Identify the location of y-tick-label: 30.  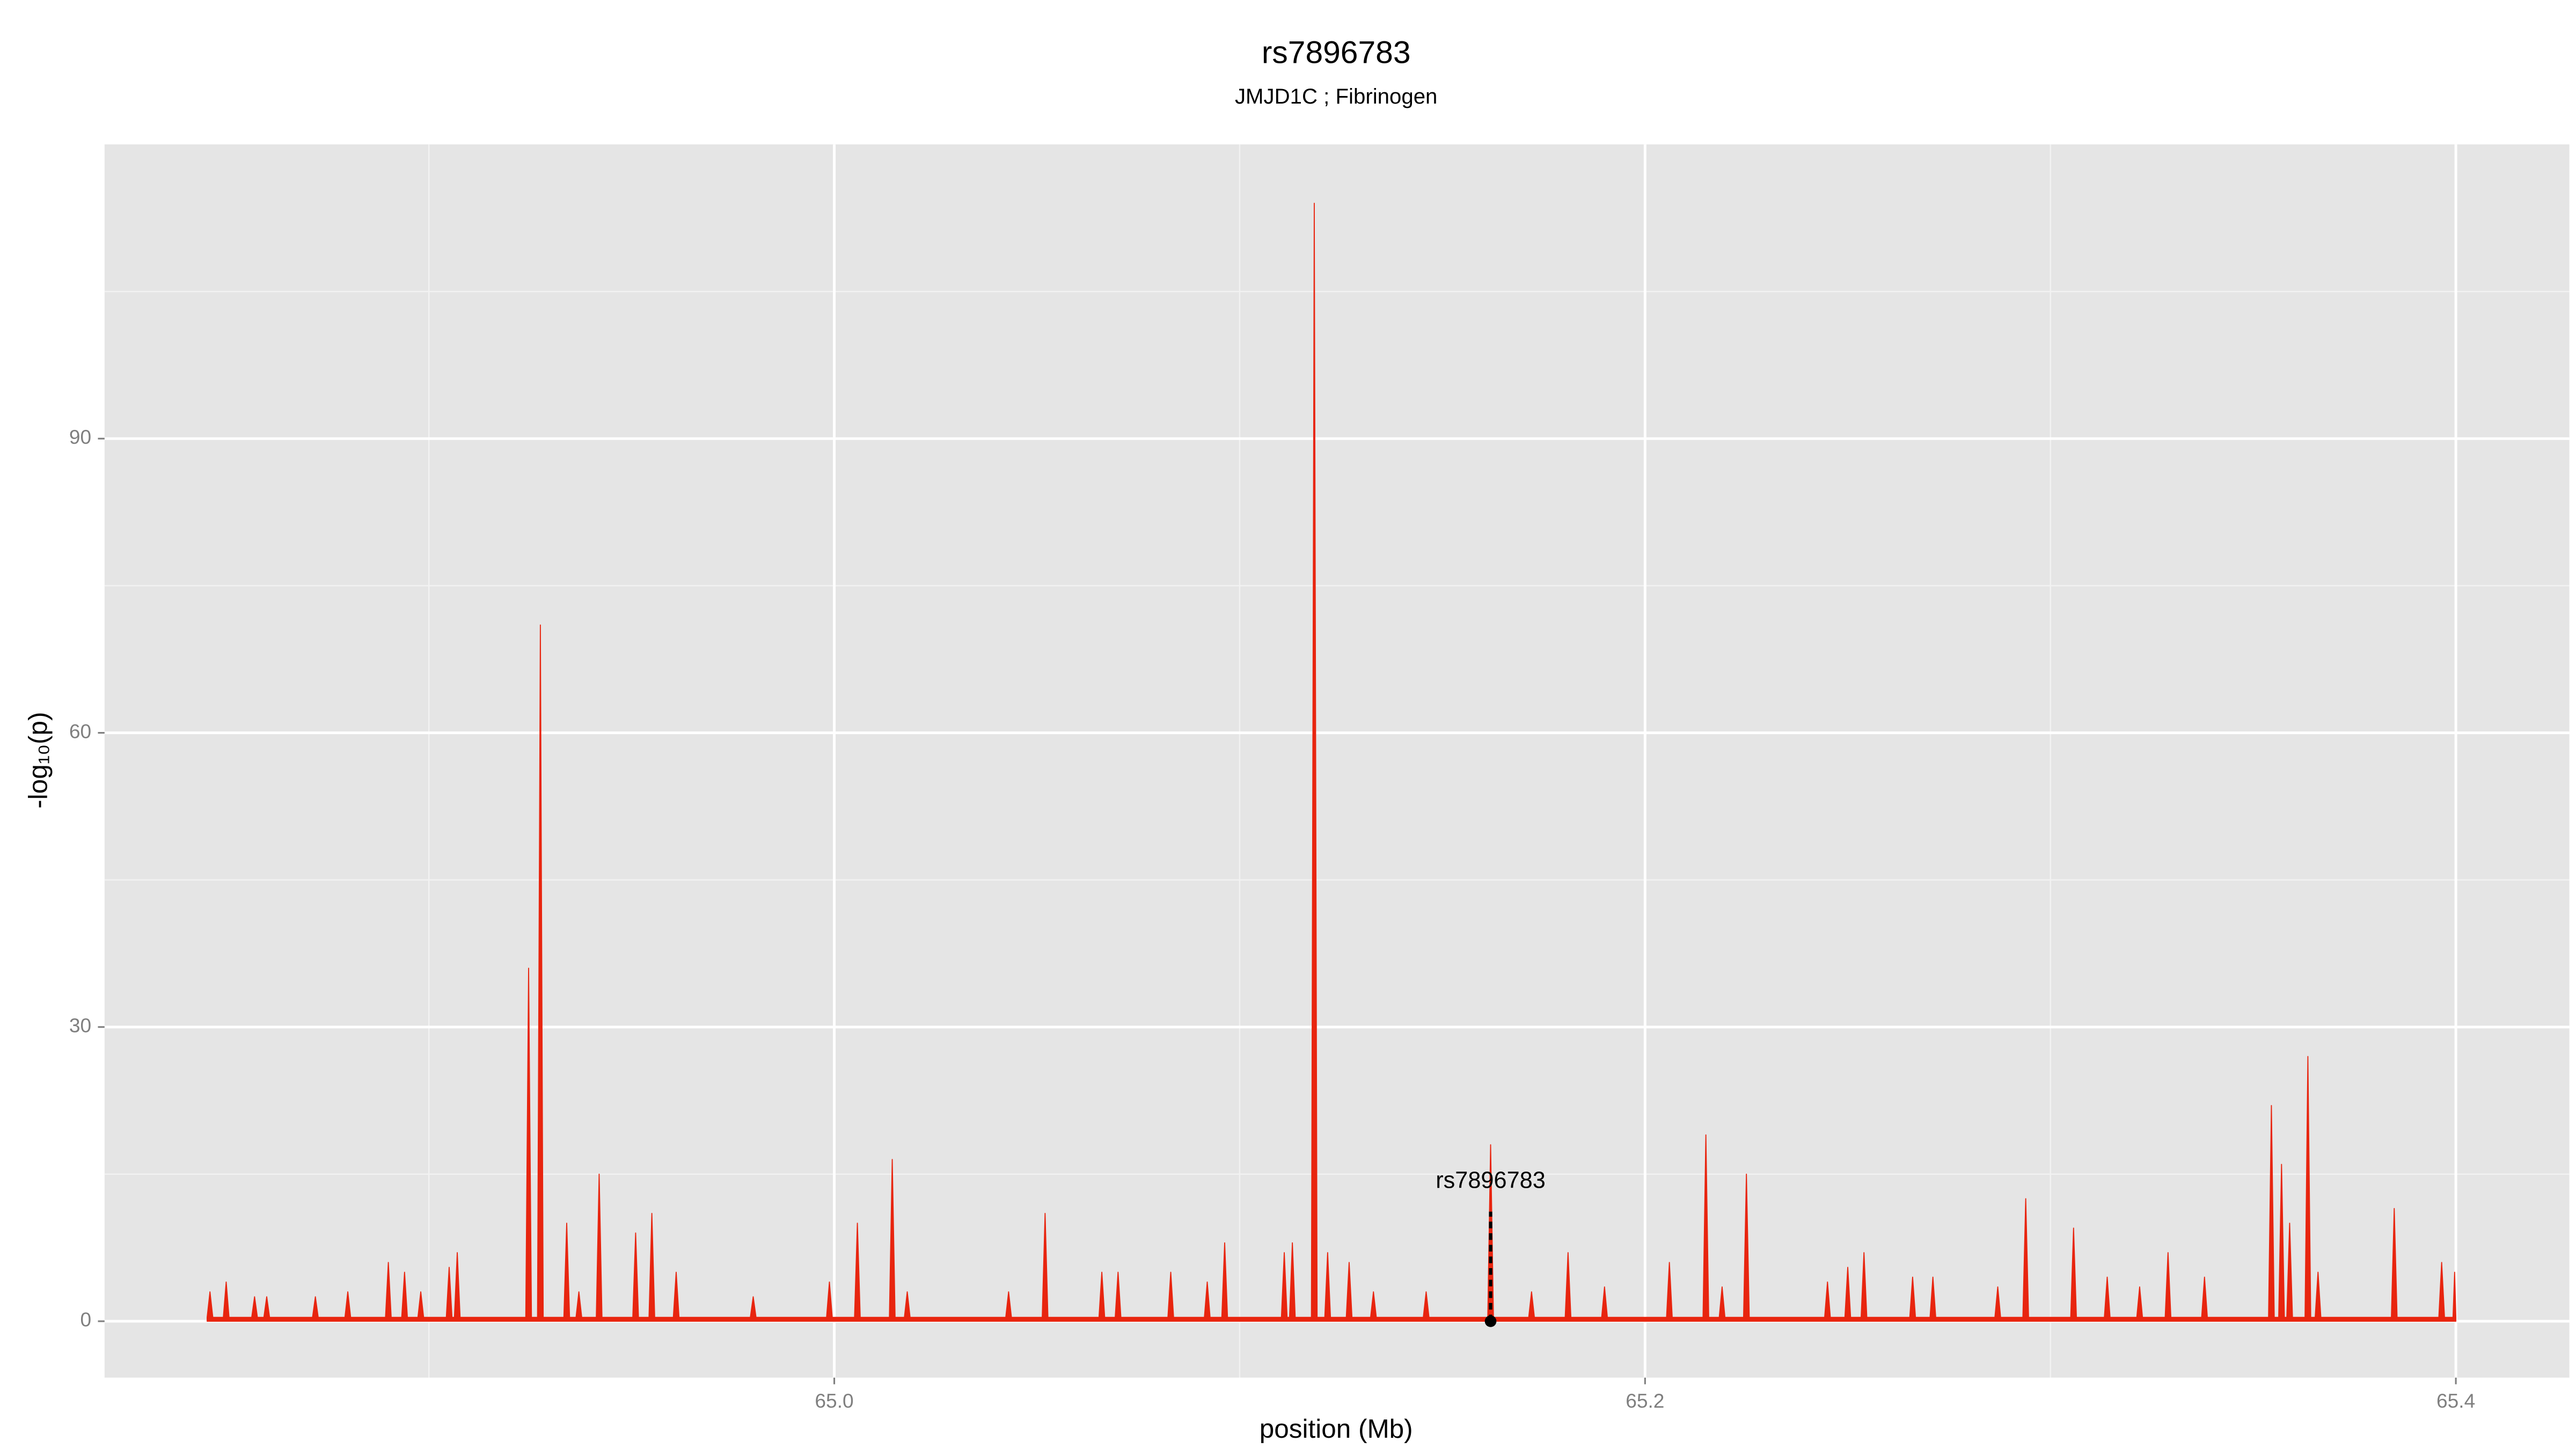
(80, 1025).